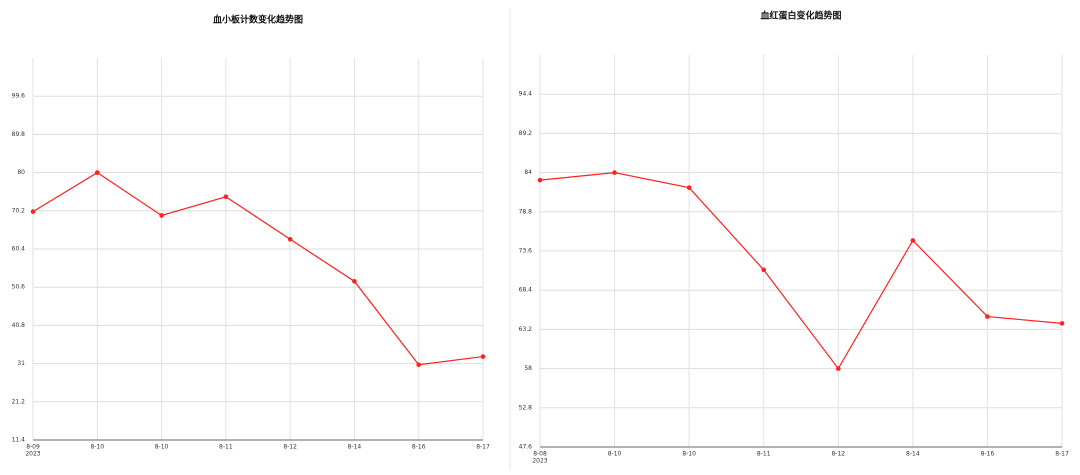 The width and height of the screenshot is (1080, 475). I want to click on y-tick-label: 78.8, so click(526, 211).